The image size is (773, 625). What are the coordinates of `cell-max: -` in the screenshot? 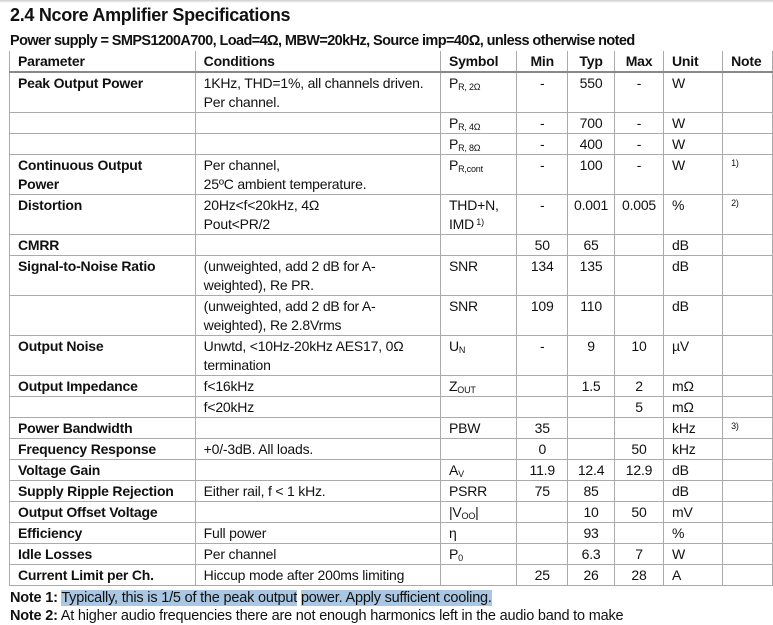 It's located at (639, 123).